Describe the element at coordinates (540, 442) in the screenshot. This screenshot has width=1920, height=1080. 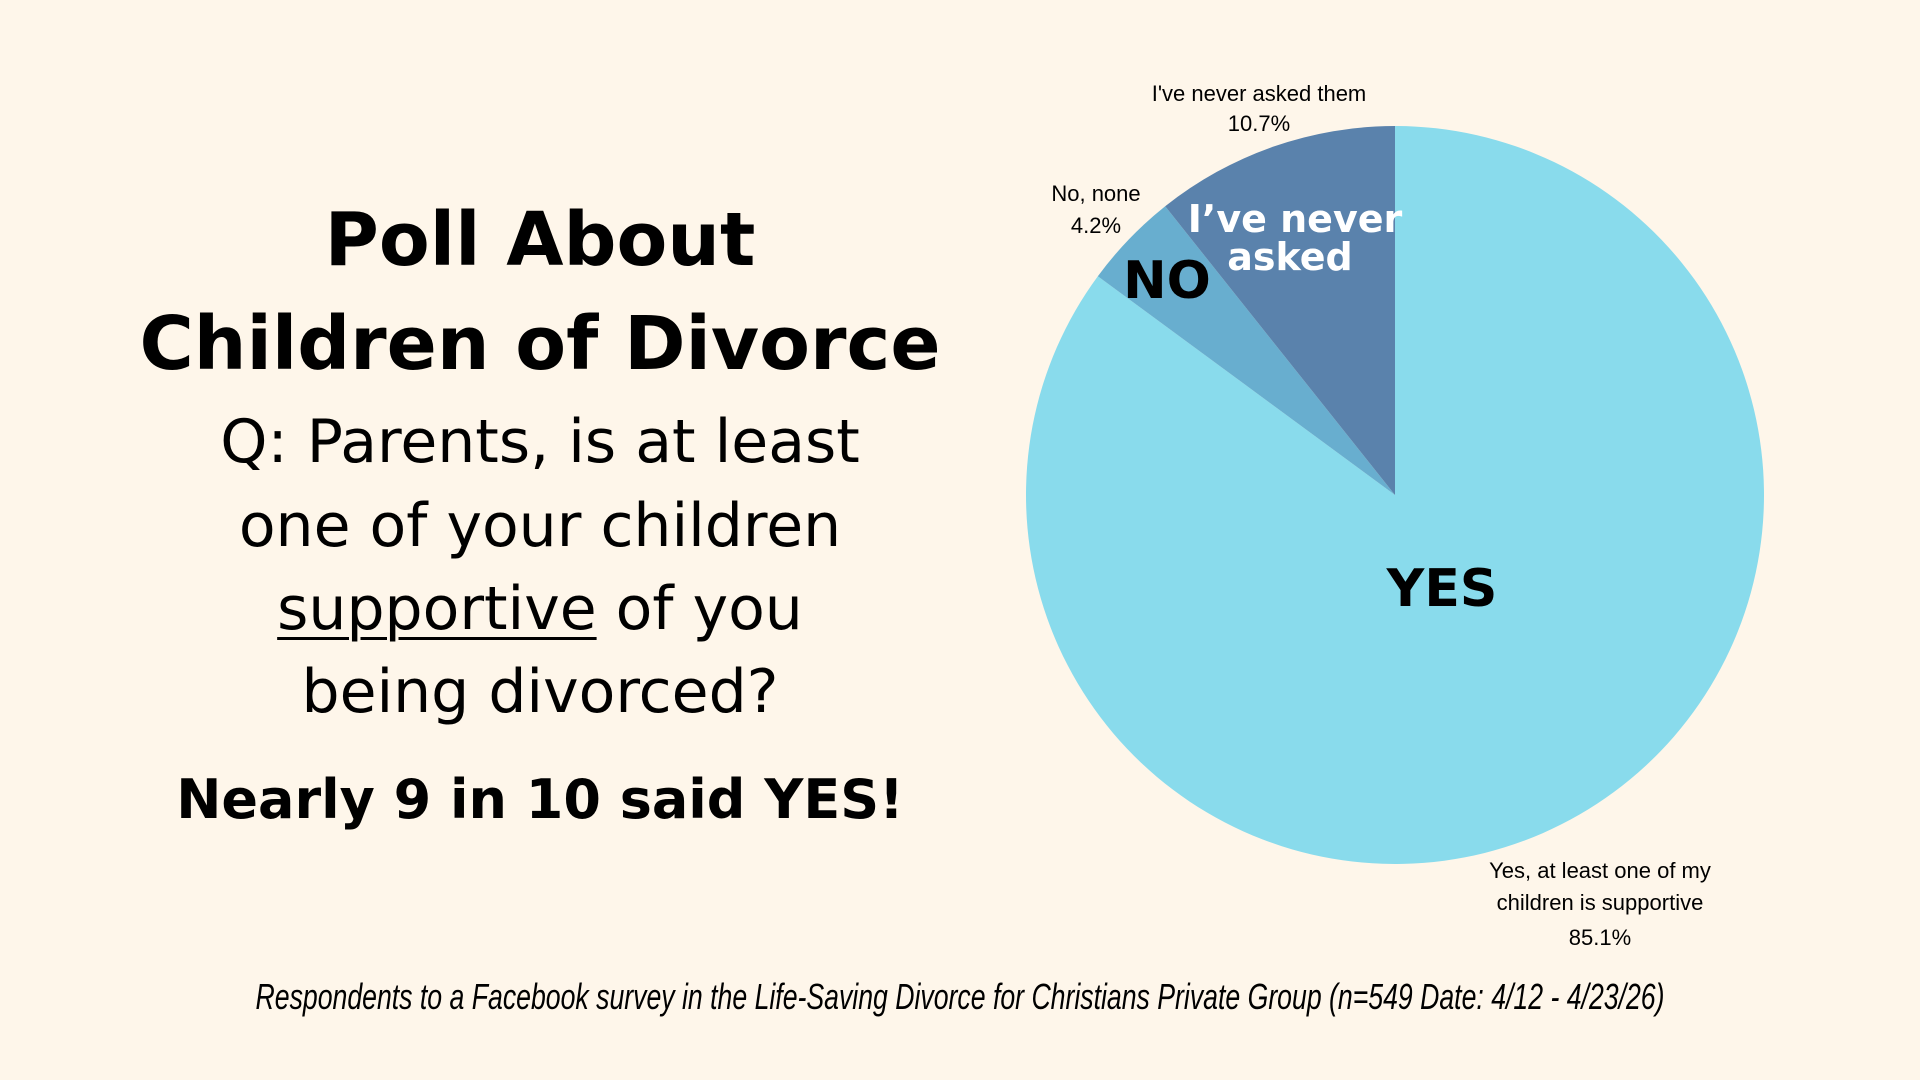
I see `question-line-1: Q: Parents, is at least` at that location.